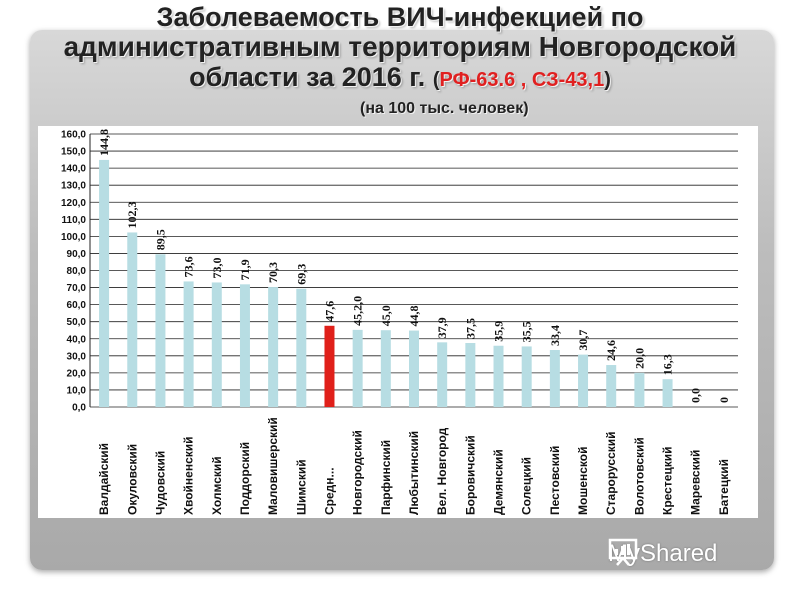 The height and width of the screenshot is (600, 800). Describe the element at coordinates (77, 288) in the screenshot. I see `y-tick-label: 70,0` at that location.